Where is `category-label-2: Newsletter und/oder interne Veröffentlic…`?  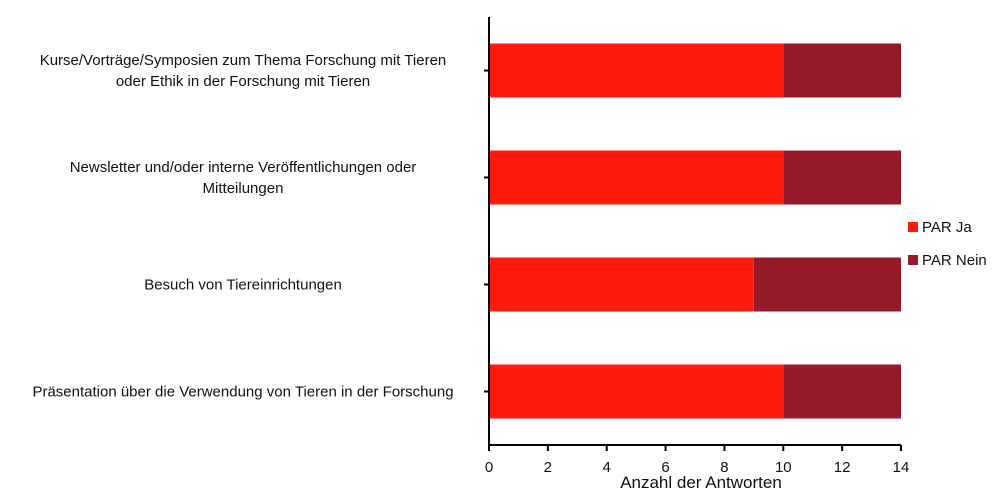 category-label-2: Newsletter und/oder interne Veröffentlic… is located at coordinates (243, 178).